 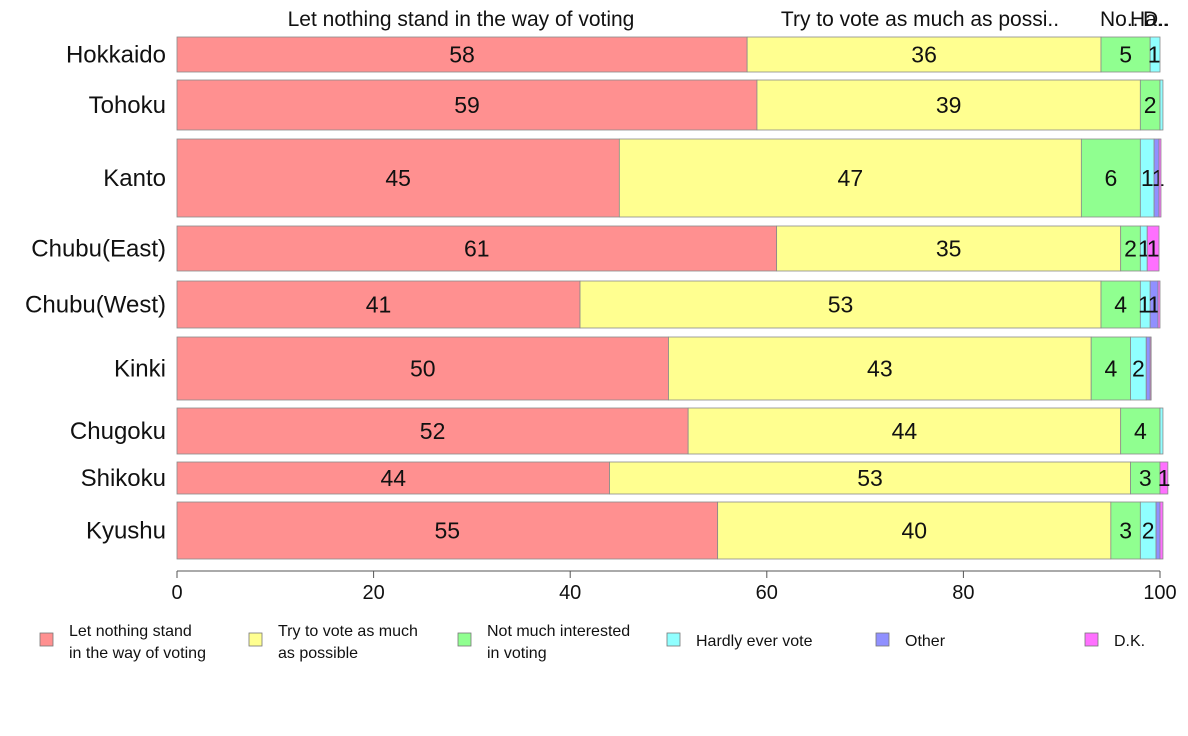 I want to click on data-label: 35, so click(x=949, y=249).